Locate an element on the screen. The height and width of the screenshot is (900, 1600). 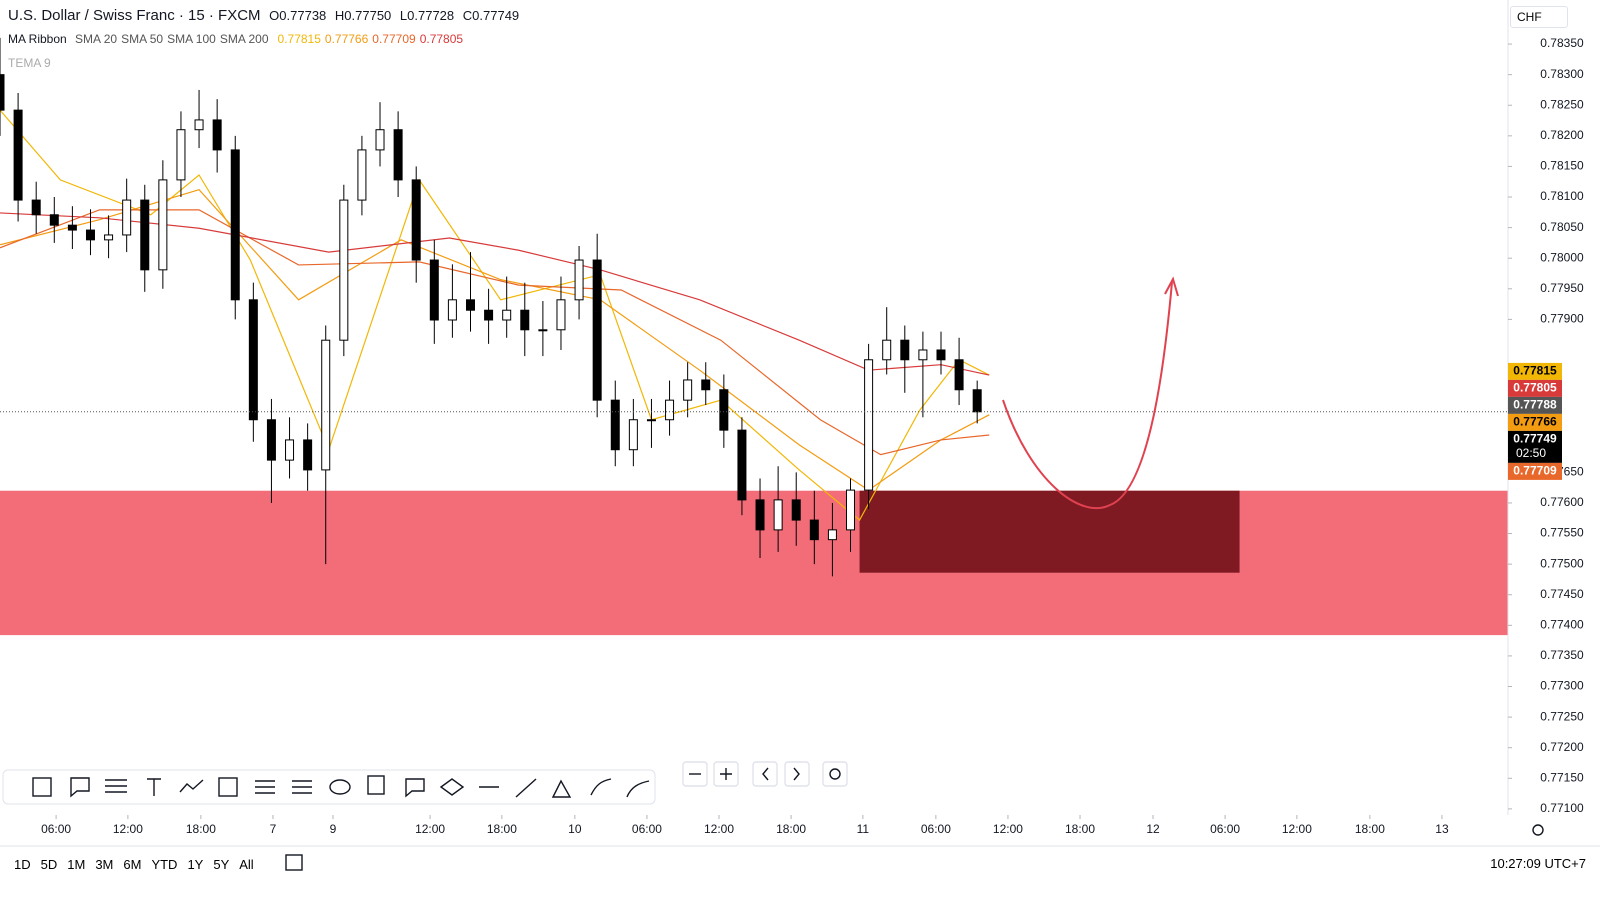
ma-name: SMA 50 is located at coordinates (142, 39).